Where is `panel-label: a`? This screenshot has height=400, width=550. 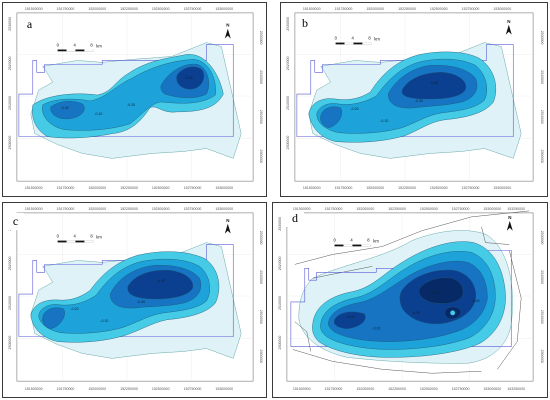
panel-label: a is located at coordinates (29, 24).